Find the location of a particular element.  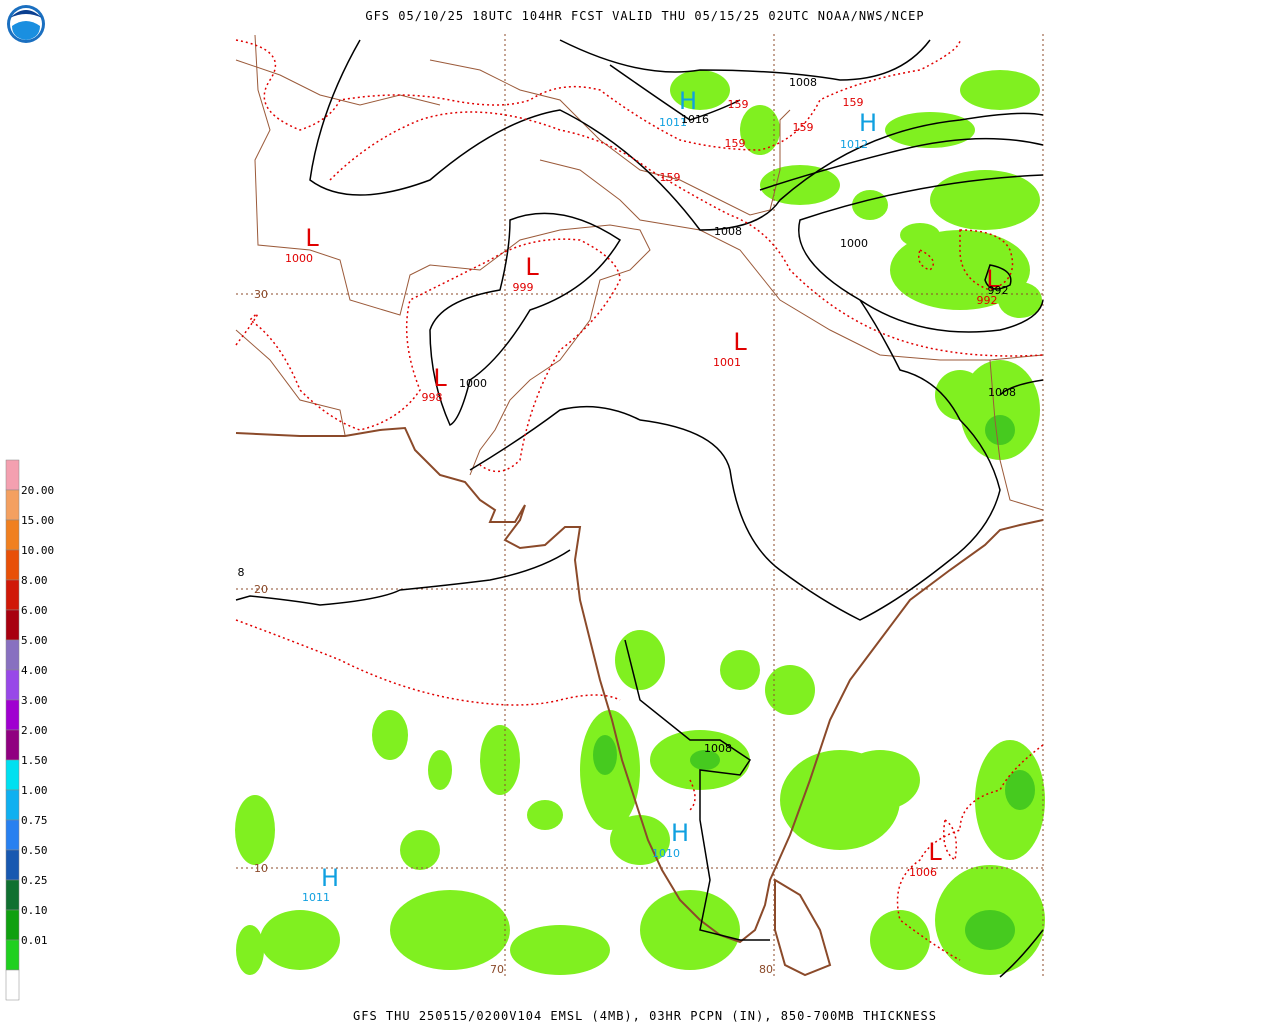

center-value: 999 is located at coordinates (523, 287).